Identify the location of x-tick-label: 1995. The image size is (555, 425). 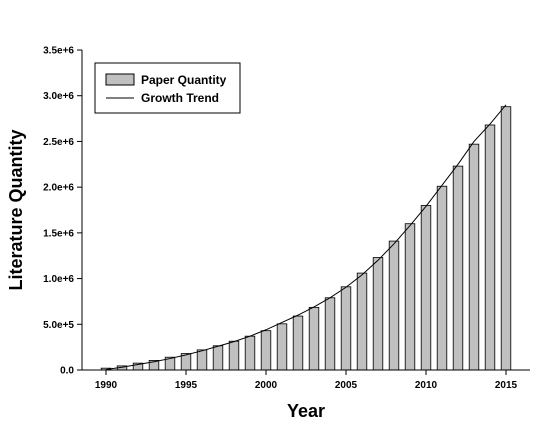
(186, 385).